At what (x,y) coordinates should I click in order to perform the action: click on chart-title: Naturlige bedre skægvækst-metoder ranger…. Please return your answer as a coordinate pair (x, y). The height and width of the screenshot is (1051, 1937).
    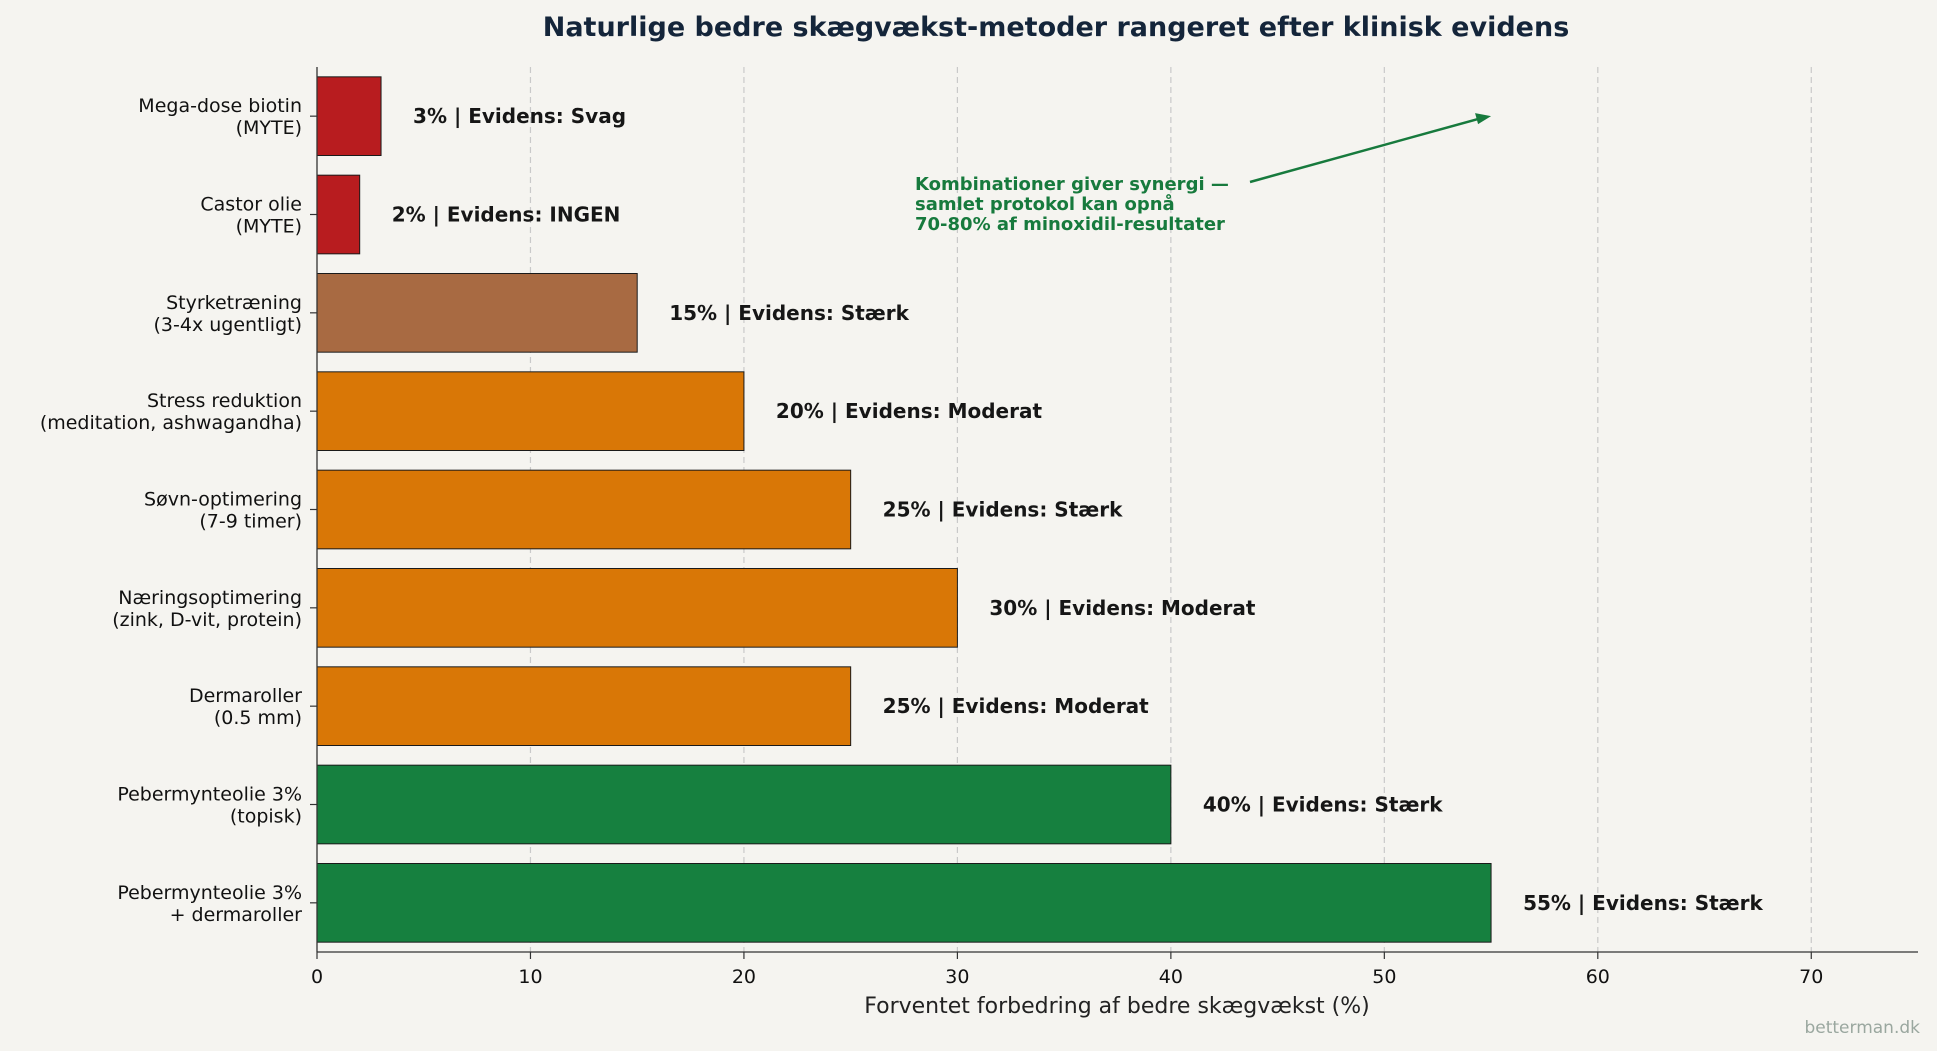
    Looking at the image, I should click on (1056, 27).